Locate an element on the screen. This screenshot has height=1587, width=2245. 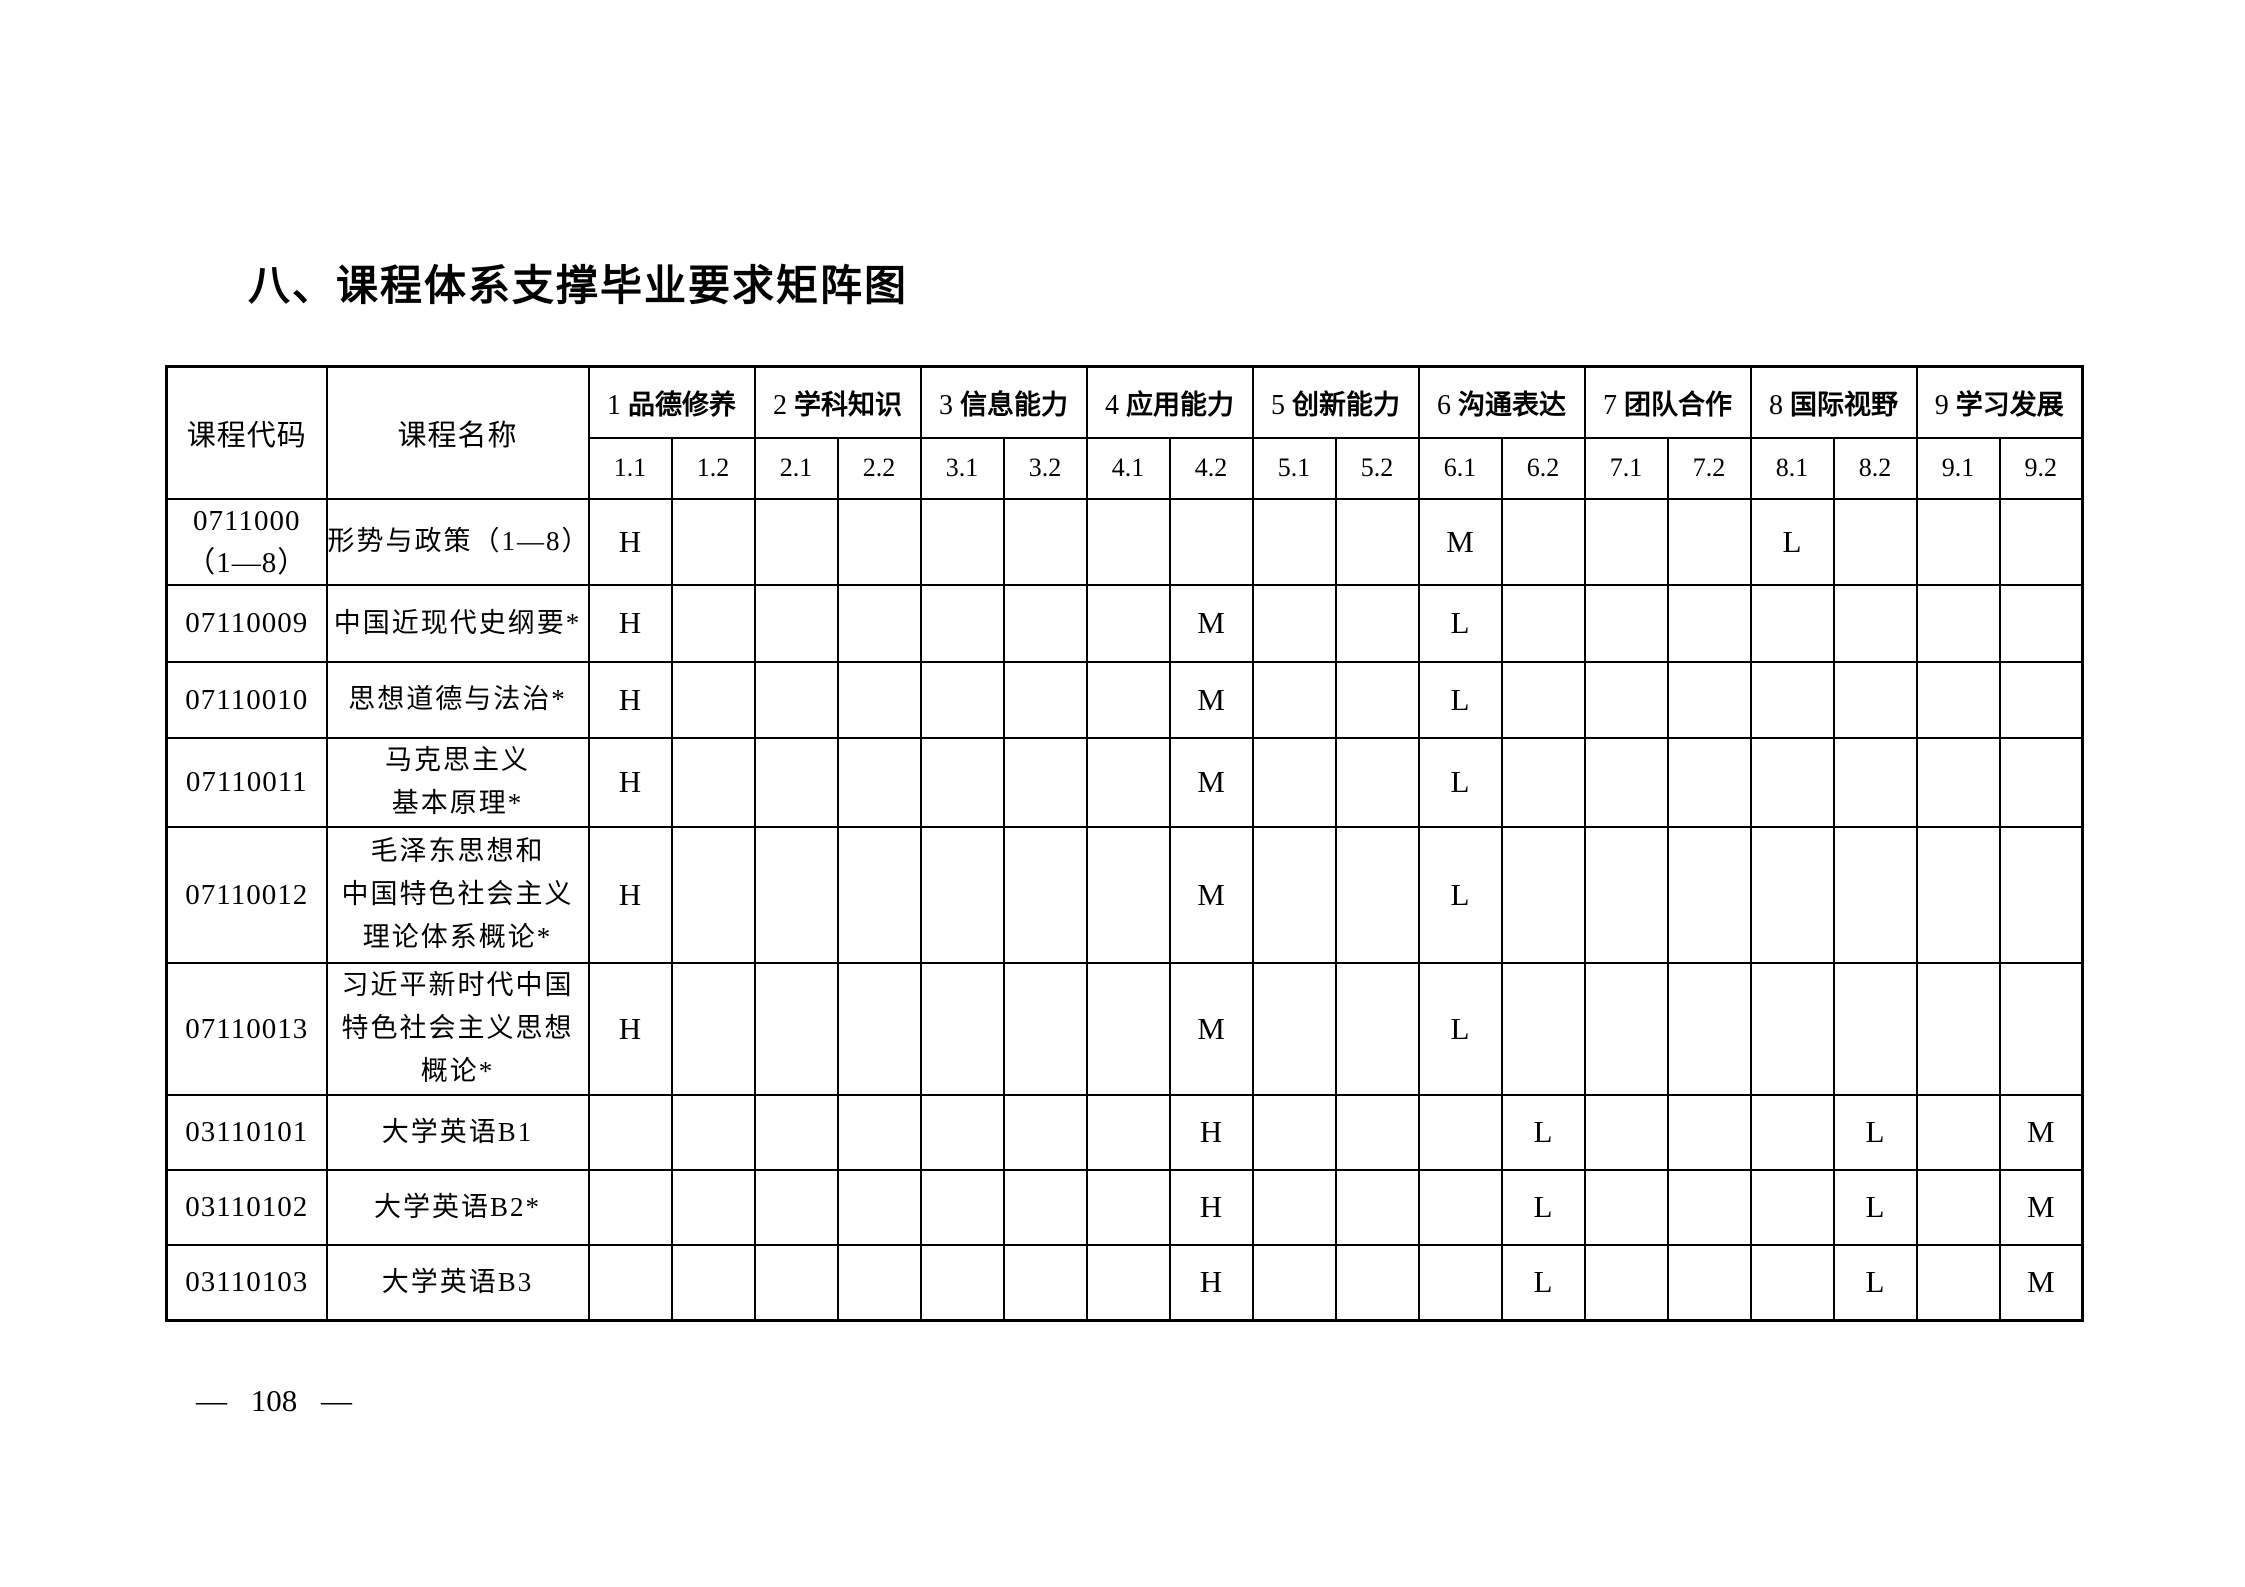
course-name-cell: 形势与政策（1—8） is located at coordinates (457, 541).